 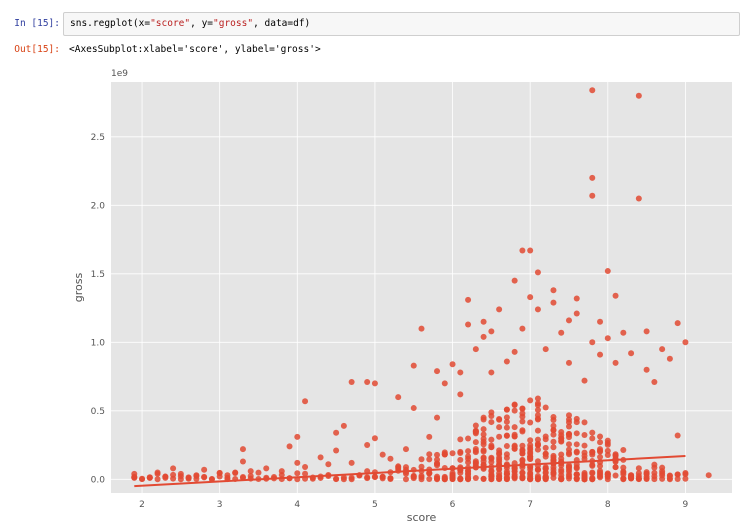 I want to click on y-tick-label: 0.0, so click(x=98, y=480).